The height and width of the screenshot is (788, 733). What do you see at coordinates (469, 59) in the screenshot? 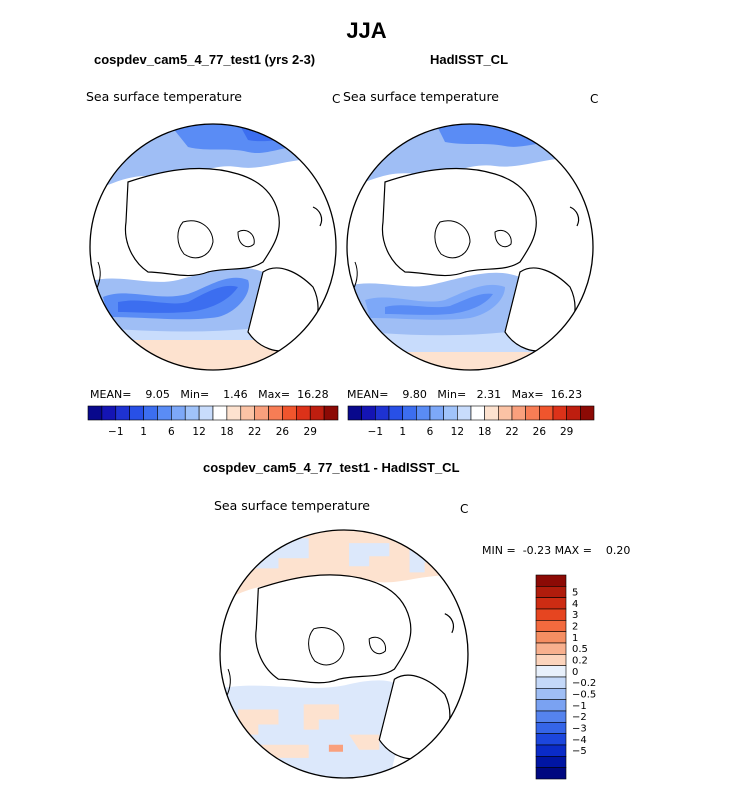
I see `panel2-title: HadISST_CL` at bounding box center [469, 59].